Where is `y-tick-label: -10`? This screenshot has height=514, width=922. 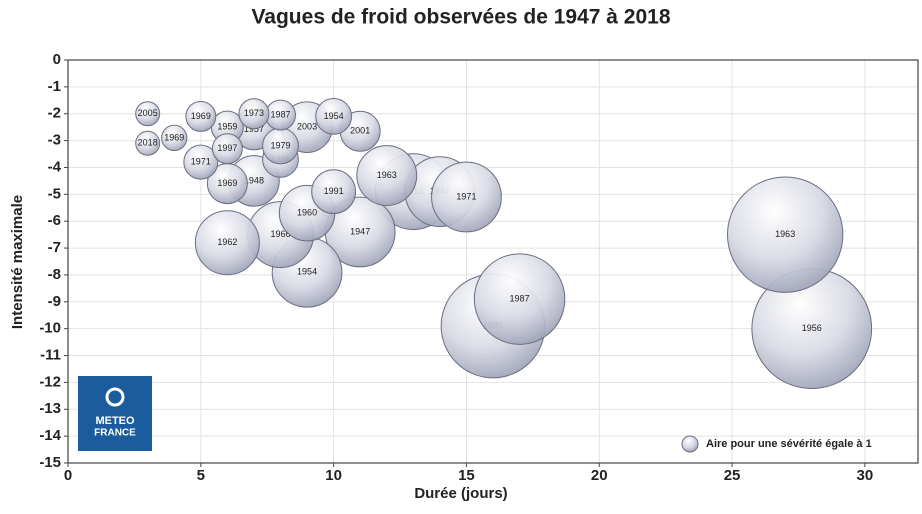
y-tick-label: -10 is located at coordinates (50, 328).